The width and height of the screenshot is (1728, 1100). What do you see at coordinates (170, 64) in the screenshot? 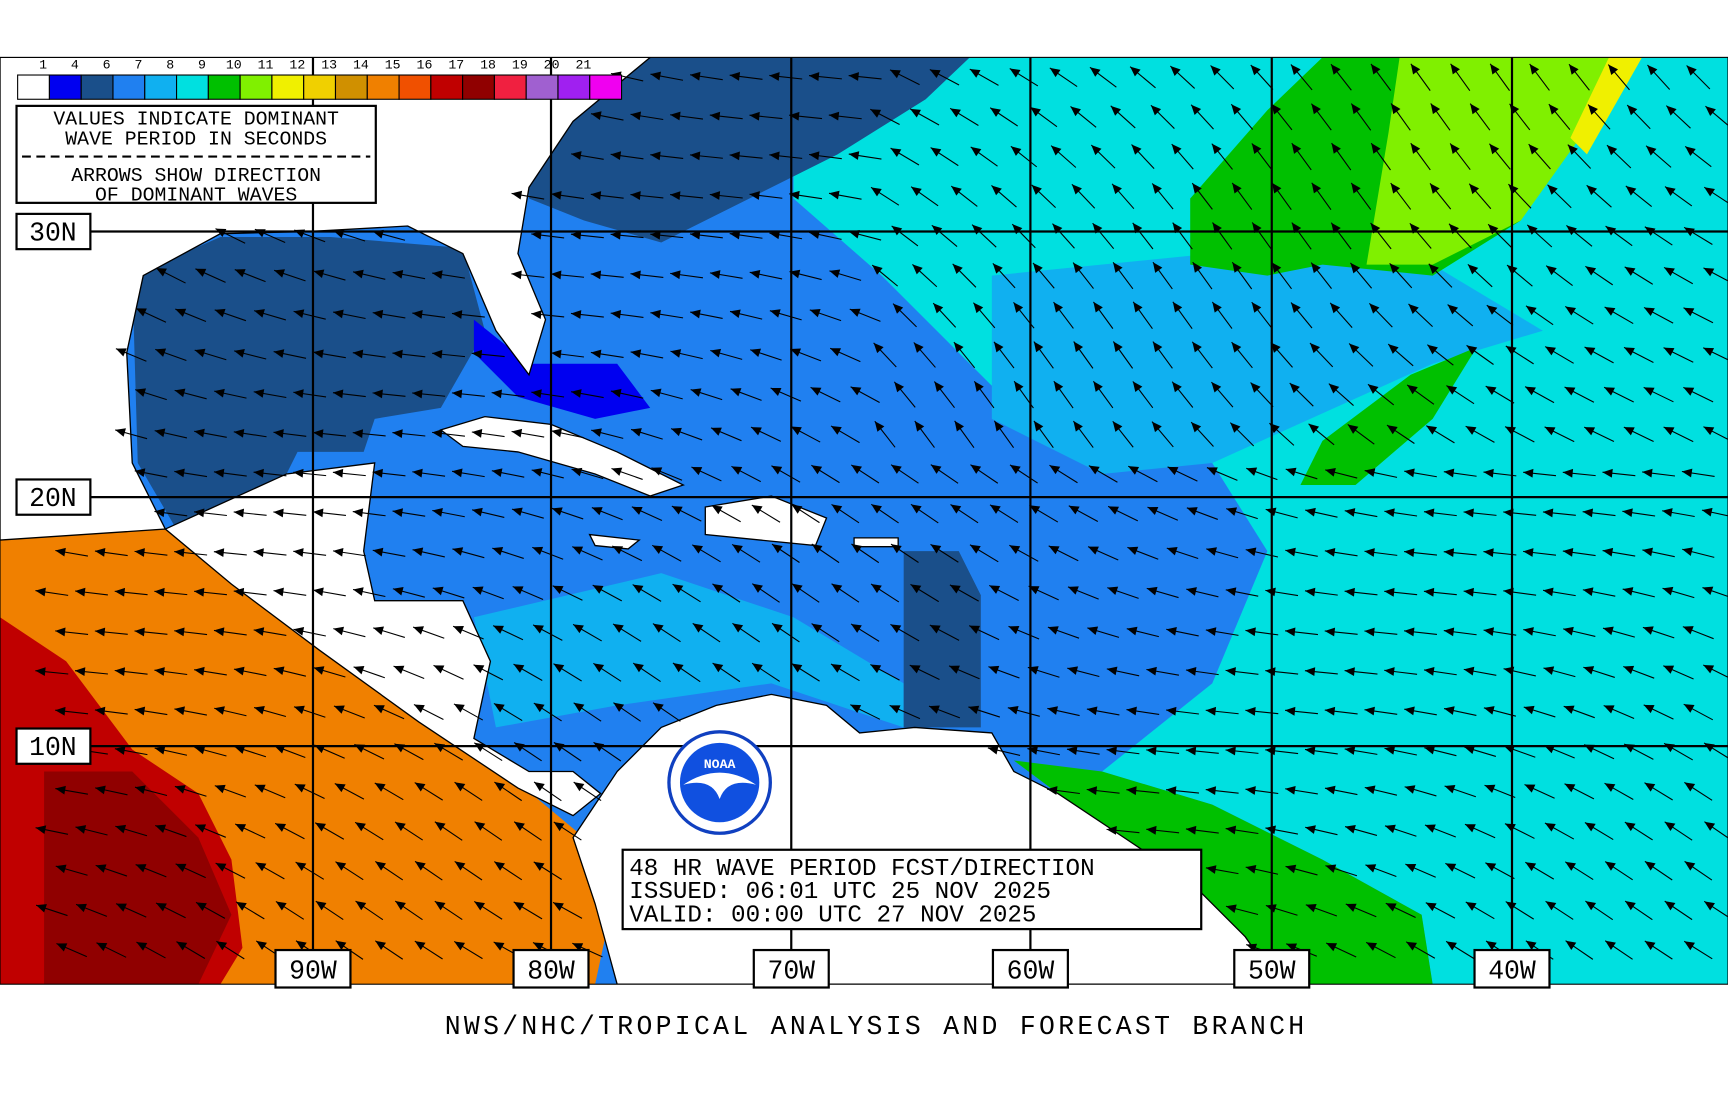
I see `legend-label: 8` at bounding box center [170, 64].